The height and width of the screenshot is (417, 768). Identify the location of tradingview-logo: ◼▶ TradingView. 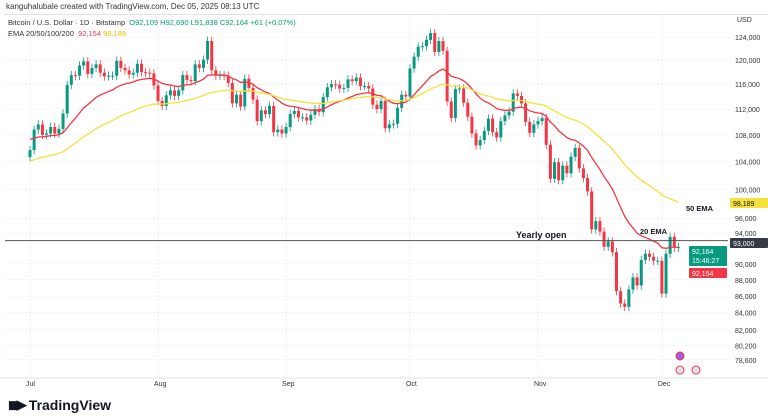
(59, 405).